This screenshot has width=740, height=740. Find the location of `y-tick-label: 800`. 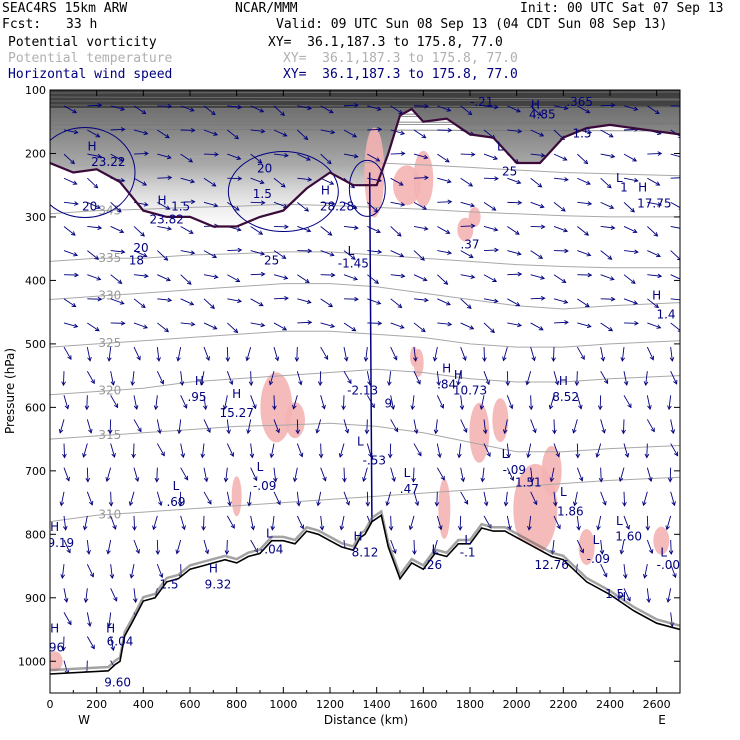

y-tick-label: 800 is located at coordinates (35, 534).